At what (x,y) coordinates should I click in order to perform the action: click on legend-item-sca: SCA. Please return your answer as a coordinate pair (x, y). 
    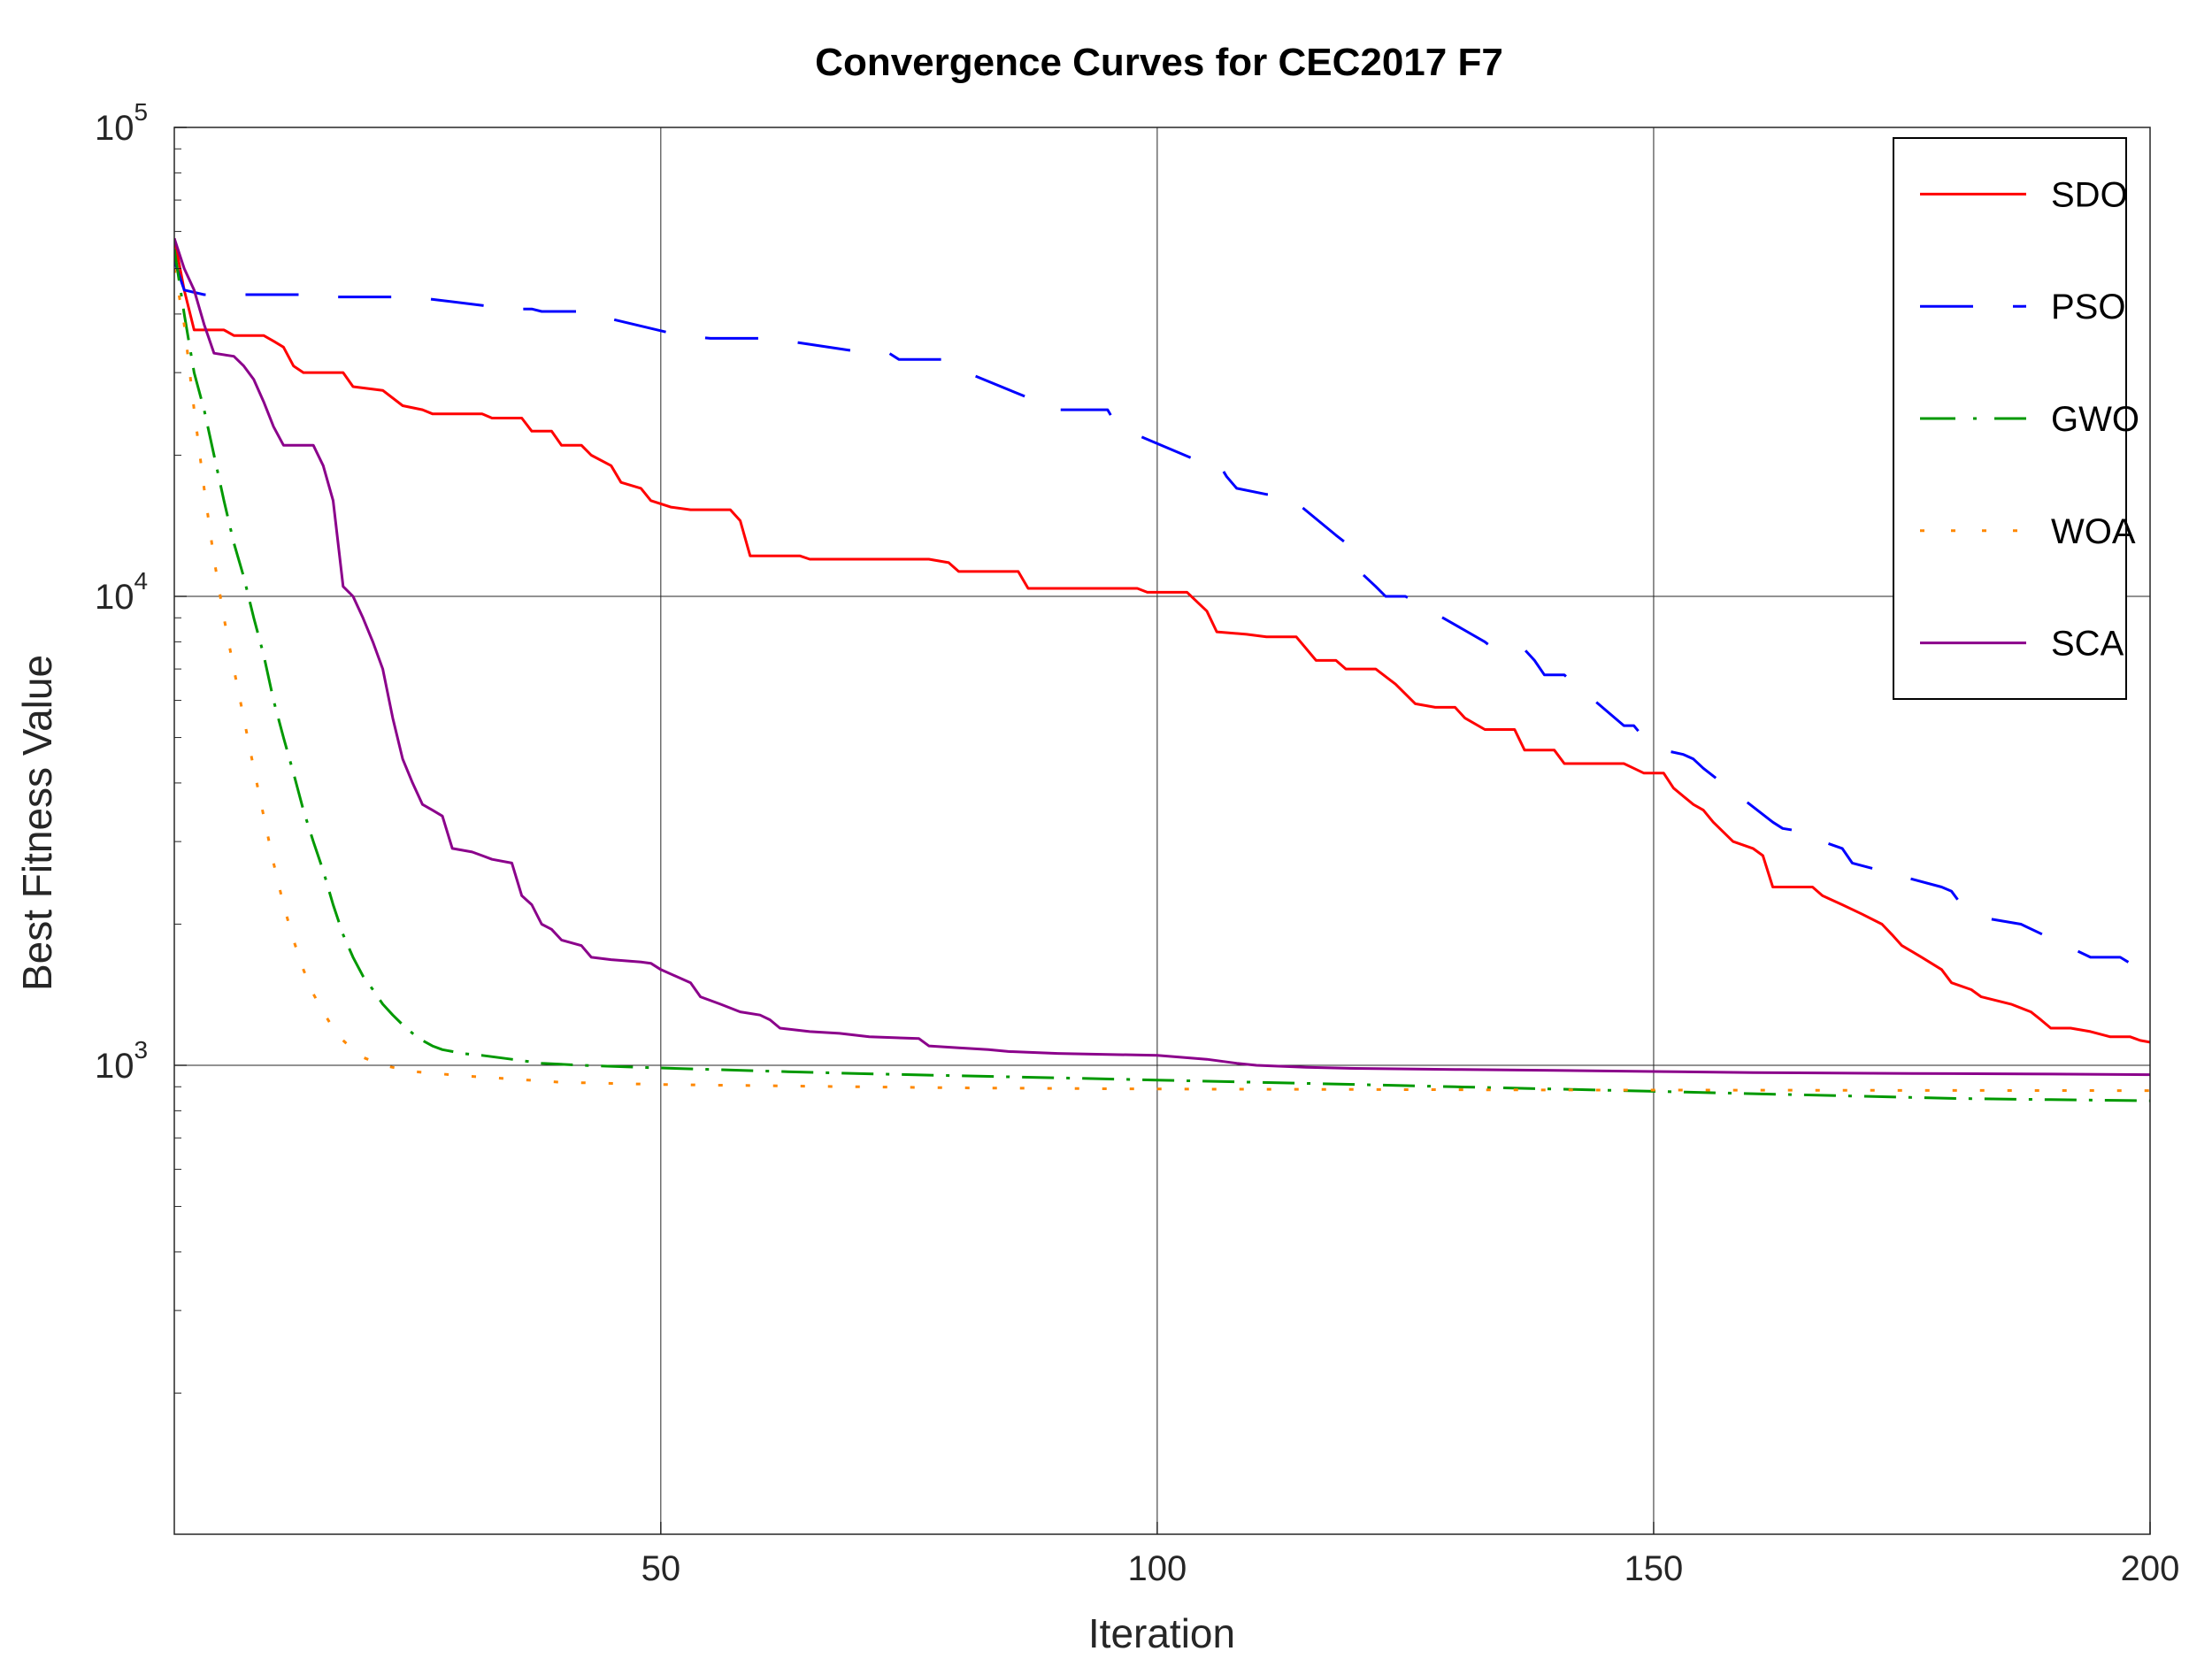
    Looking at the image, I should click on (2022, 645).